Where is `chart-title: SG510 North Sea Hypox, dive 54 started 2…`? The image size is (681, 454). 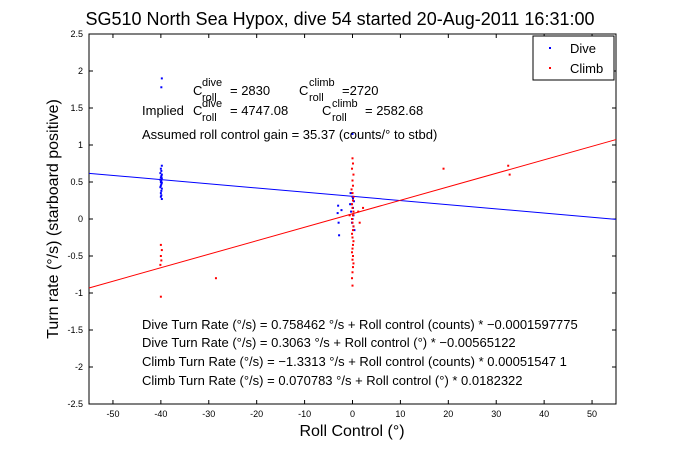 chart-title: SG510 North Sea Hypox, dive 54 started 2… is located at coordinates (340, 19).